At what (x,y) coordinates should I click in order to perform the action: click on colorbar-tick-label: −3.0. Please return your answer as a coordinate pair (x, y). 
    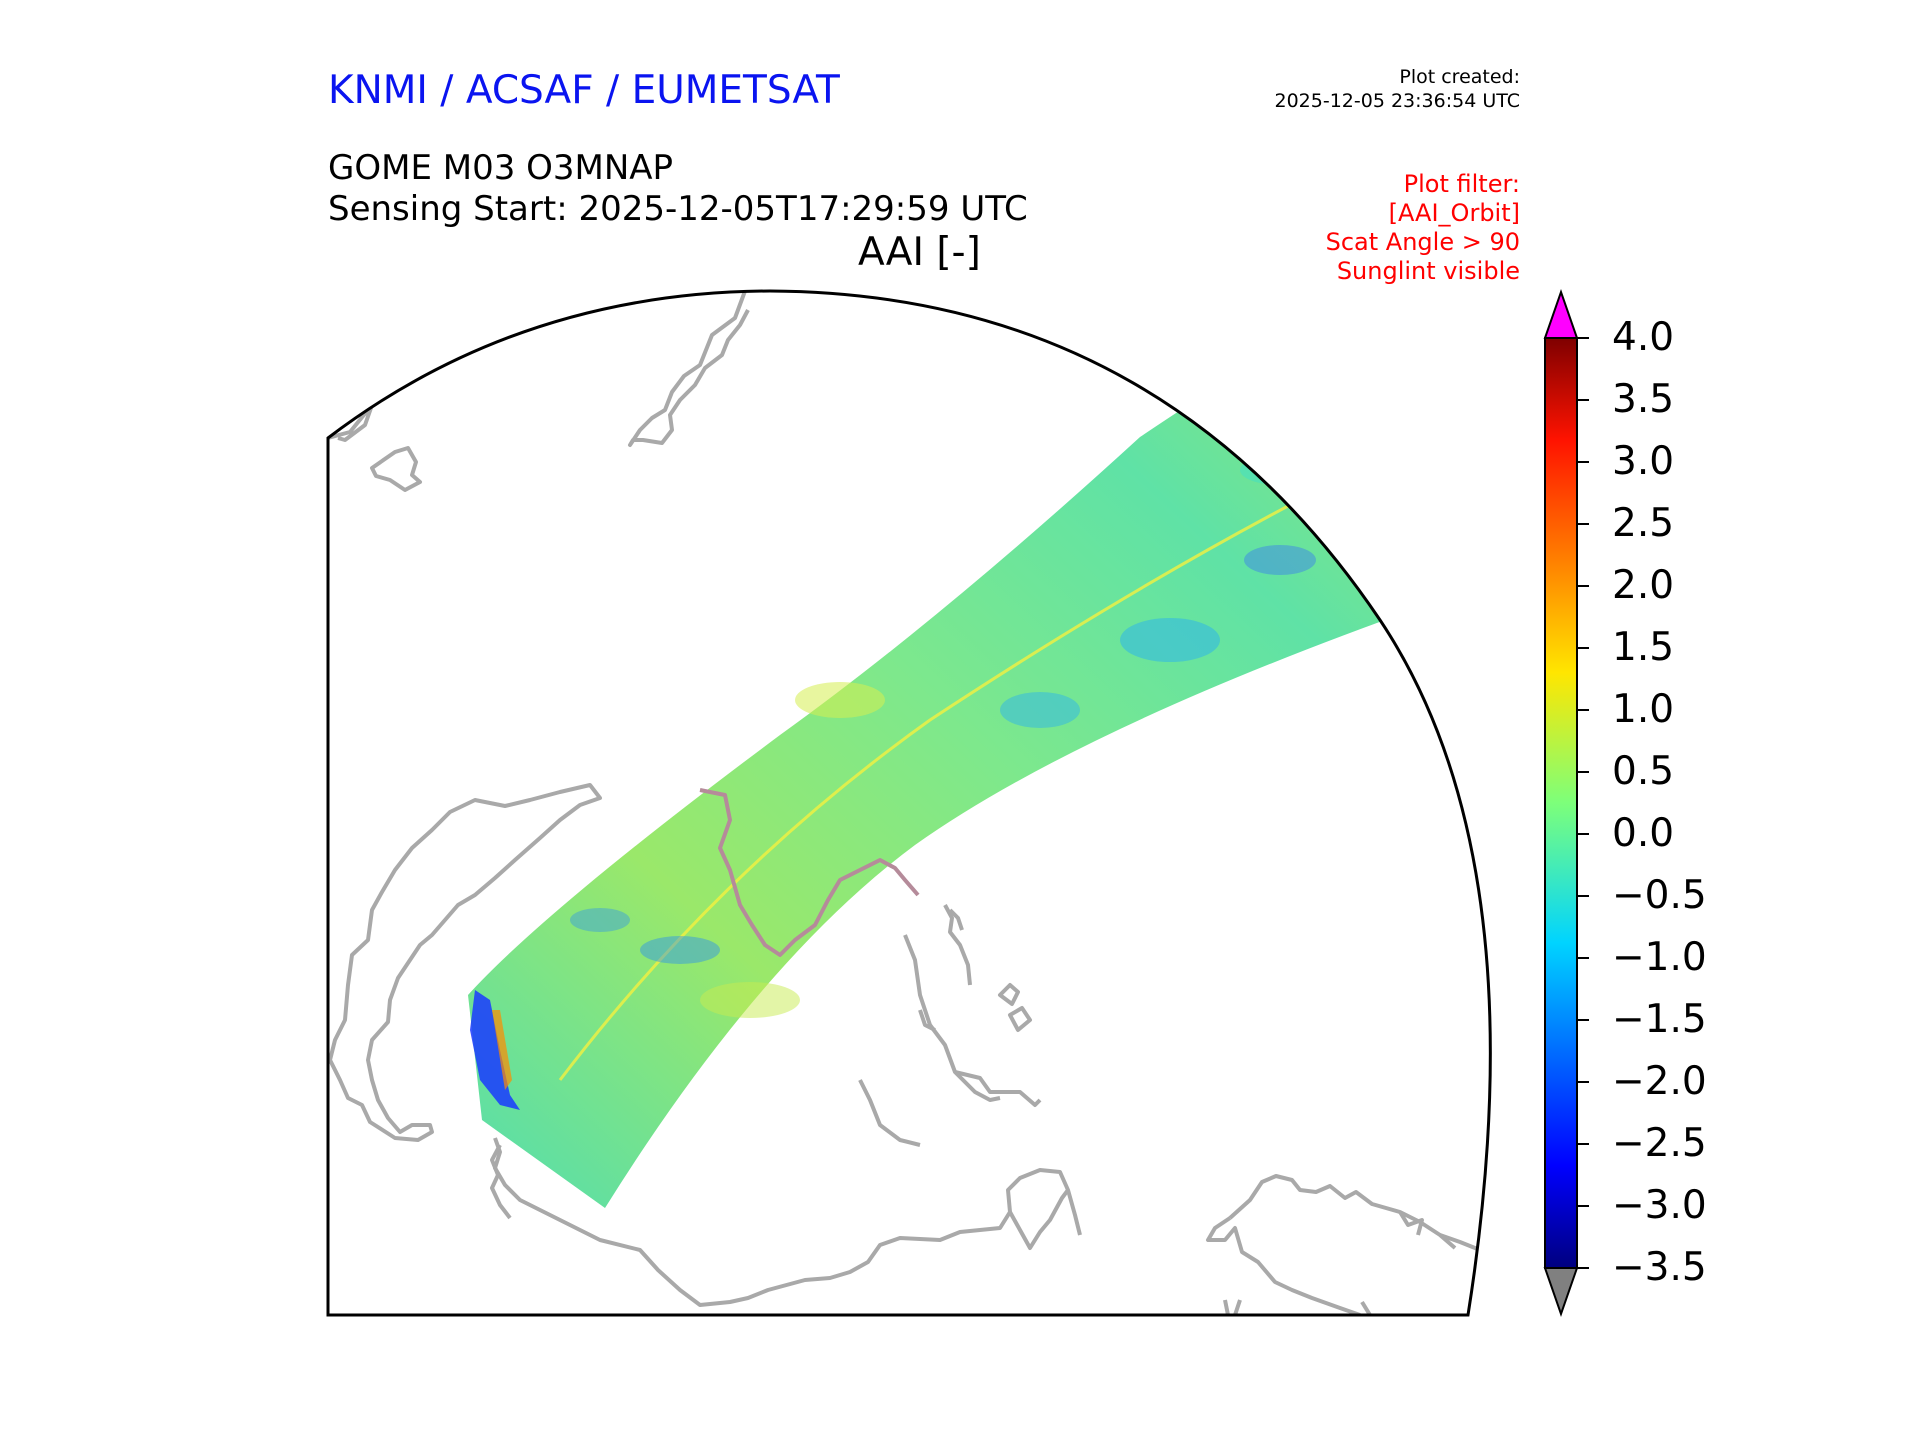
    Looking at the image, I should click on (1659, 1205).